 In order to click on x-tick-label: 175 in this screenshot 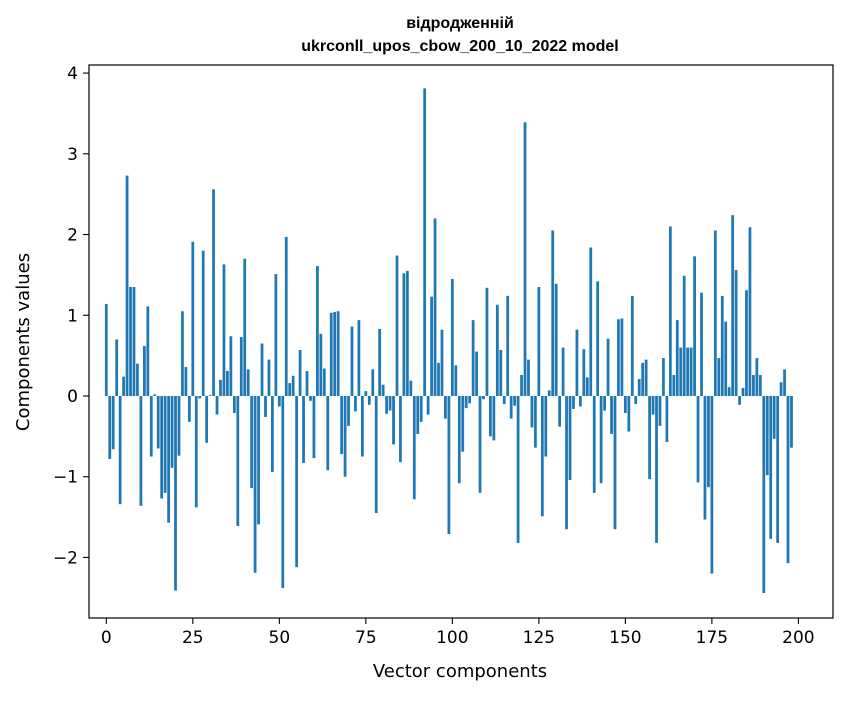, I will do `click(712, 638)`.